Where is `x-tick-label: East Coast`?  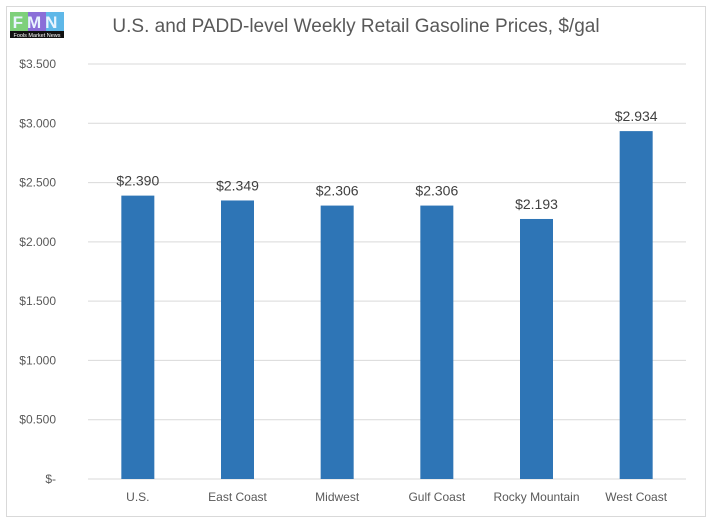 x-tick-label: East Coast is located at coordinates (237, 497).